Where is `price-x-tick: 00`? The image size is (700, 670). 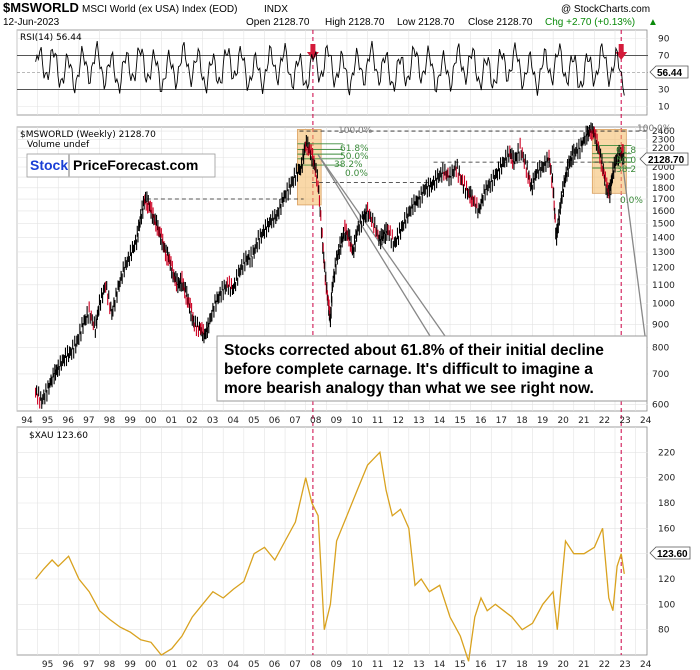
price-x-tick: 00 is located at coordinates (151, 421).